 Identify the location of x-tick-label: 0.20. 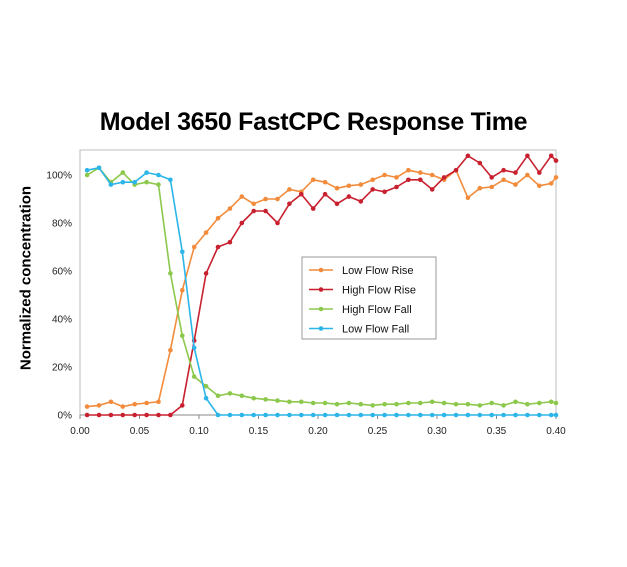
(318, 431).